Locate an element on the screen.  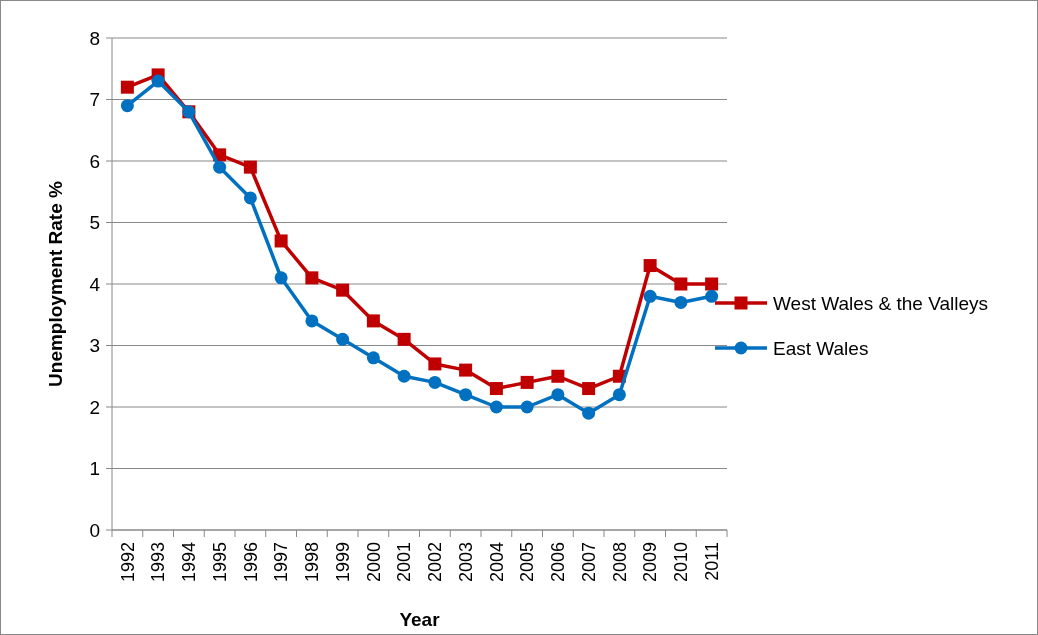
x-tick-label: 2010 is located at coordinates (681, 562).